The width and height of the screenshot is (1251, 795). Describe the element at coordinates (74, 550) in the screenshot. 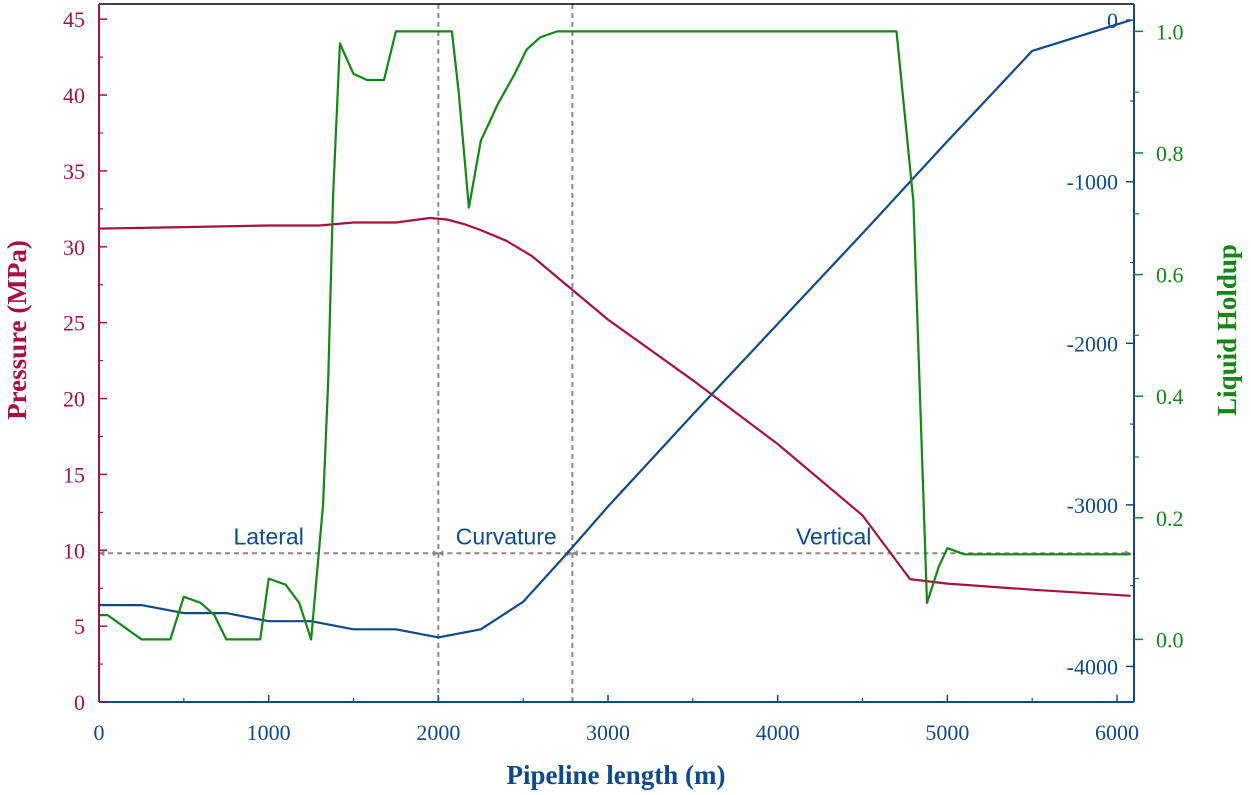

I see `left-tick-label: 10` at that location.